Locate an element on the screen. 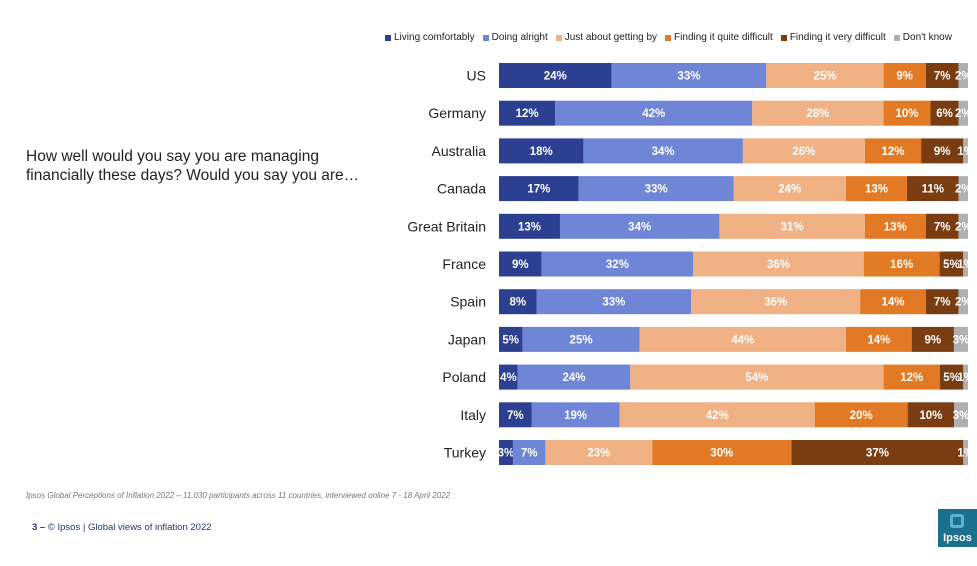  data-label: 17% is located at coordinates (538, 190).